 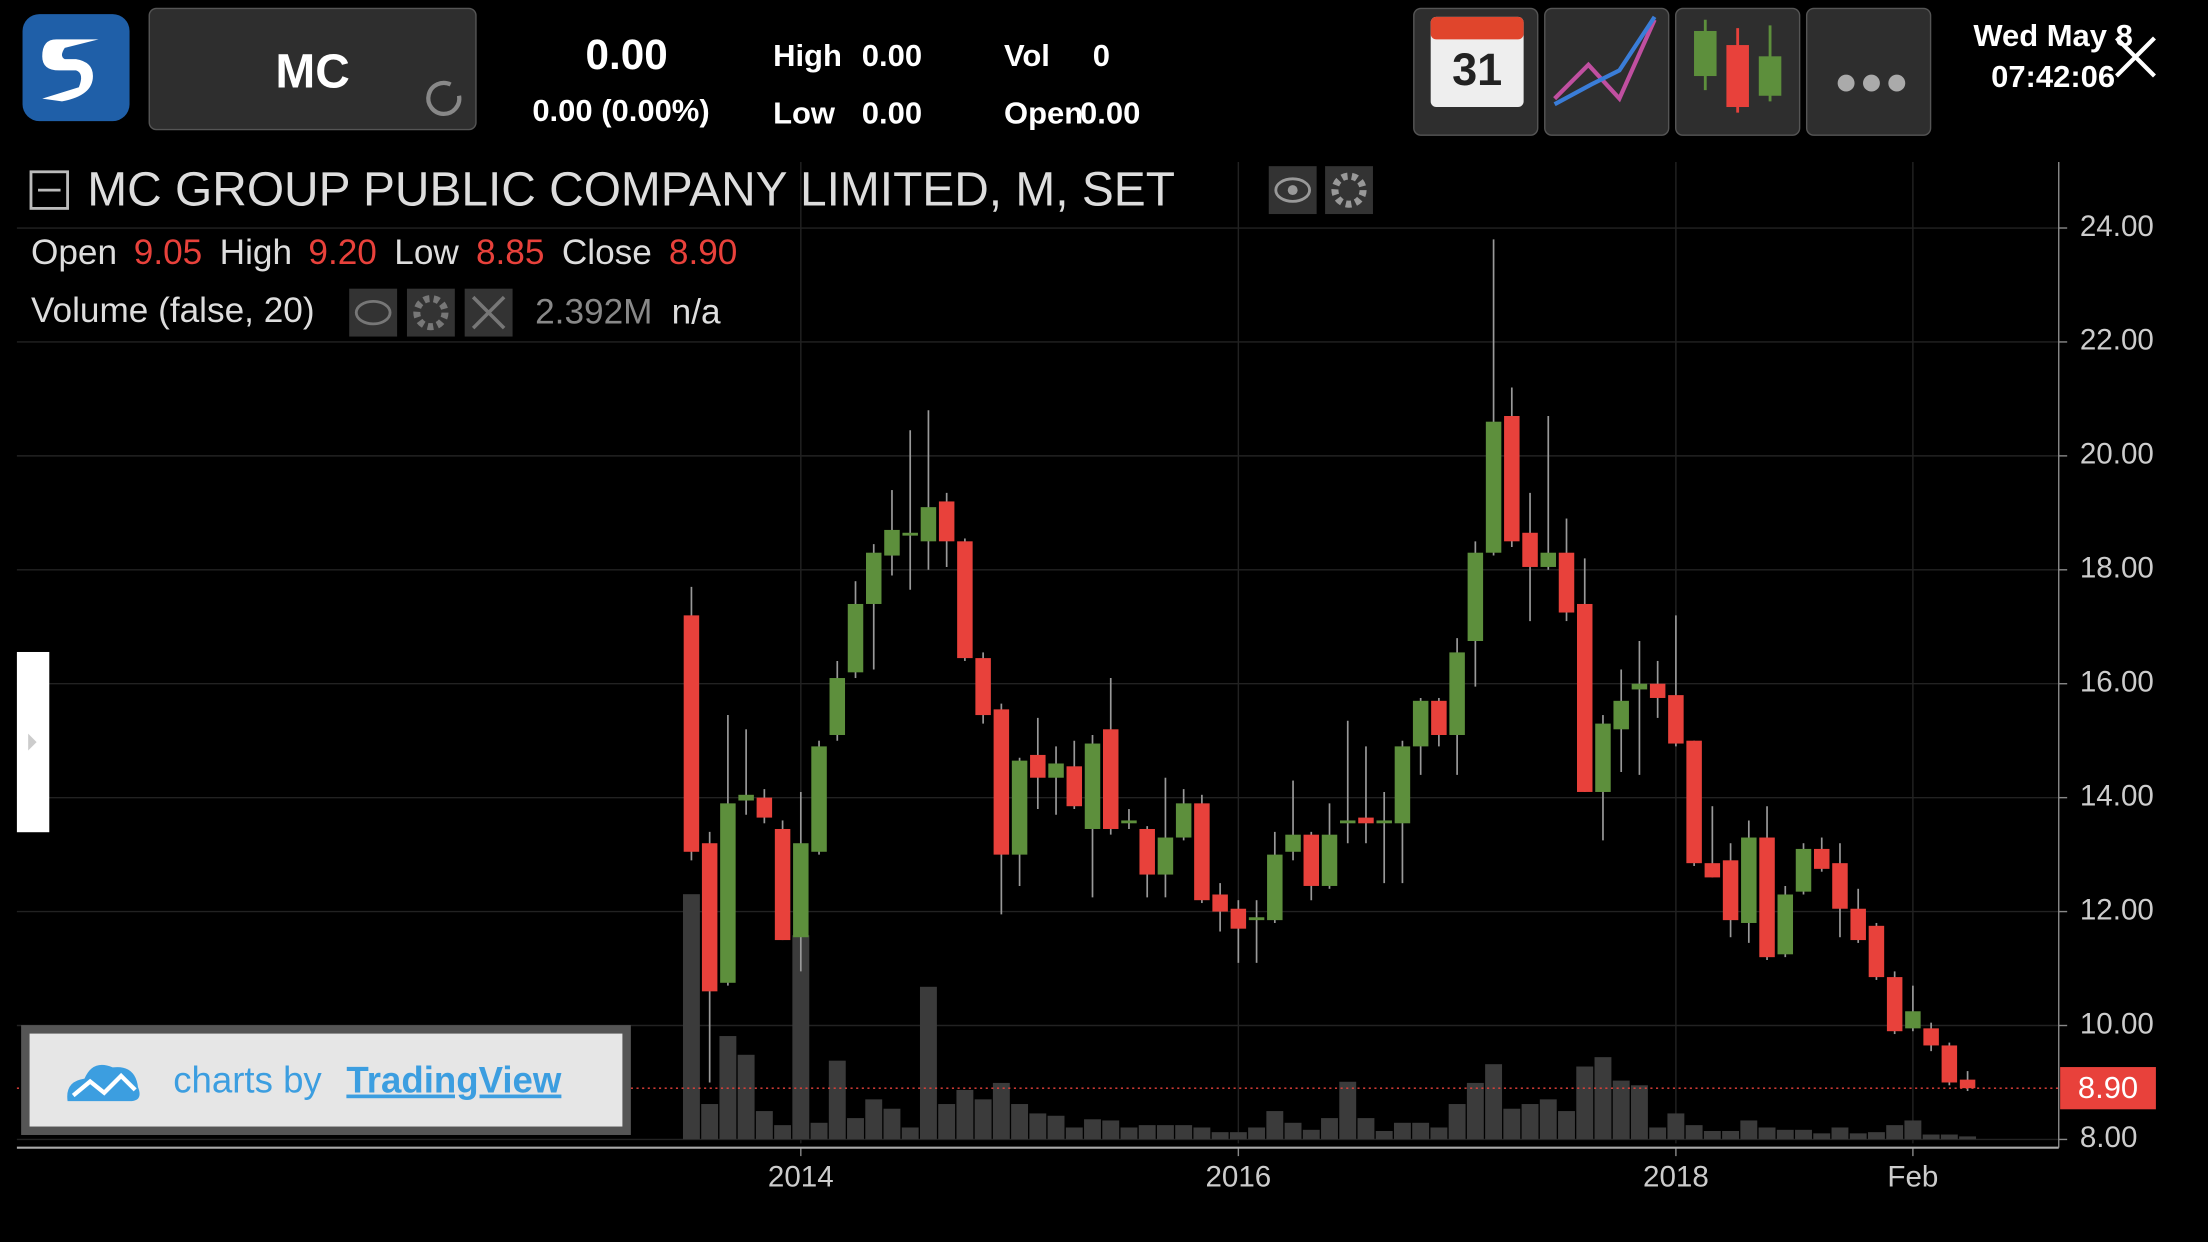 I want to click on symbol: MC, so click(x=312, y=71).